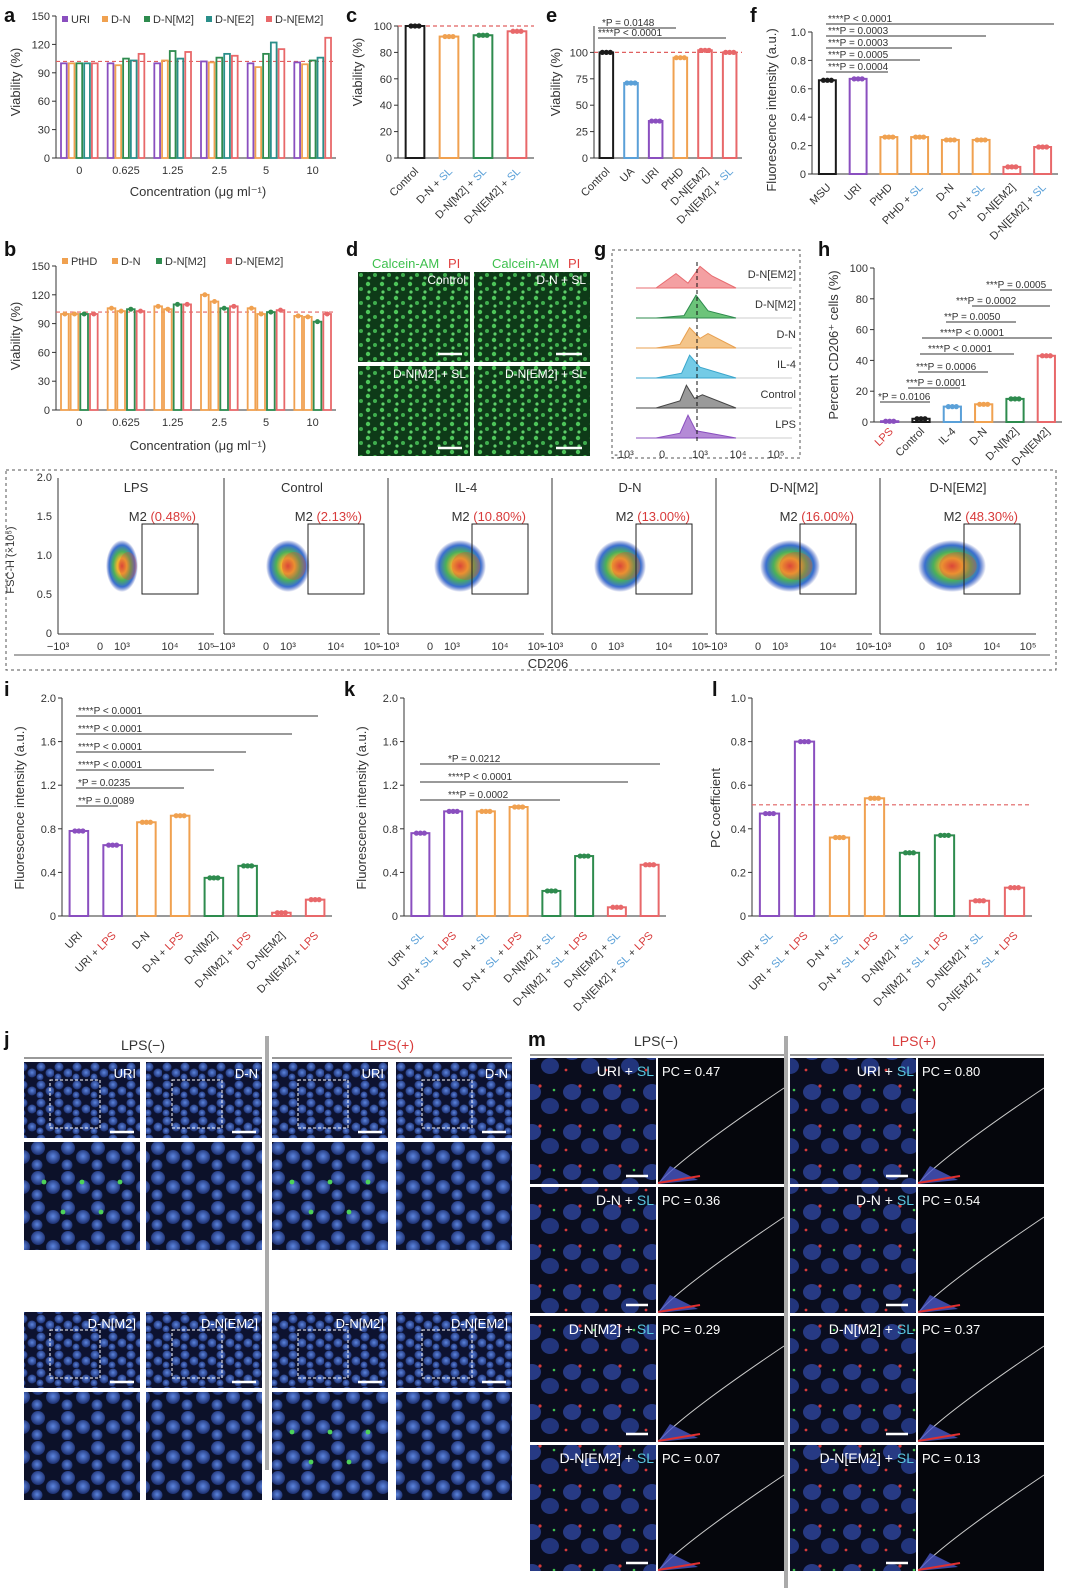 Image resolution: width=1080 pixels, height=1590 pixels. I want to click on flow-ytick-label: 0, so click(49, 634).